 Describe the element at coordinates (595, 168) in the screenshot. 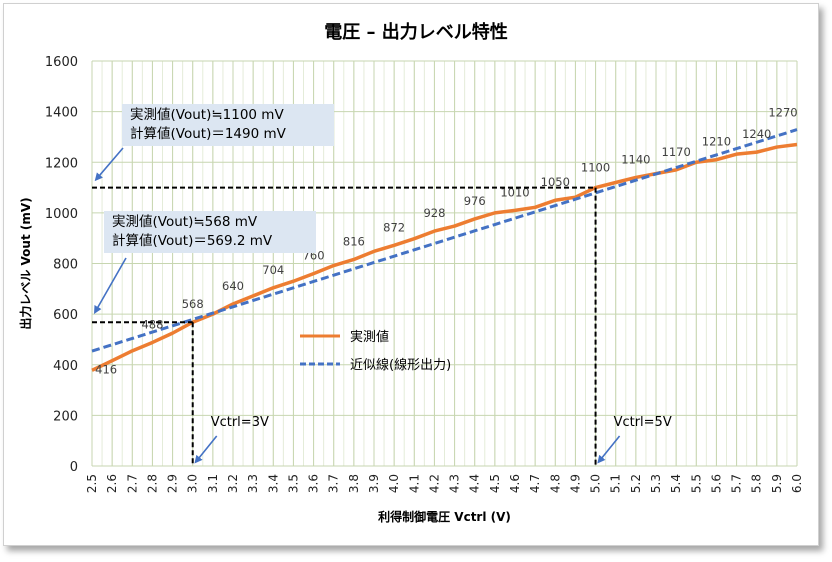

I see `data-label: 1100` at that location.